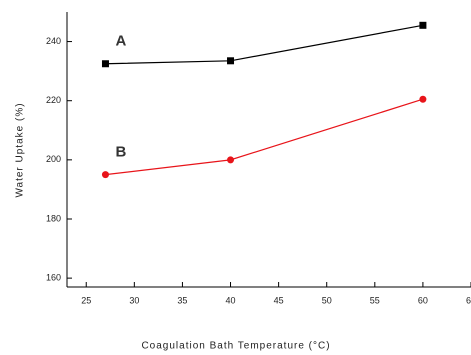 The image size is (471, 355). Describe the element at coordinates (20, 149) in the screenshot. I see `y-axis-label: Water Uptake (%)` at that location.